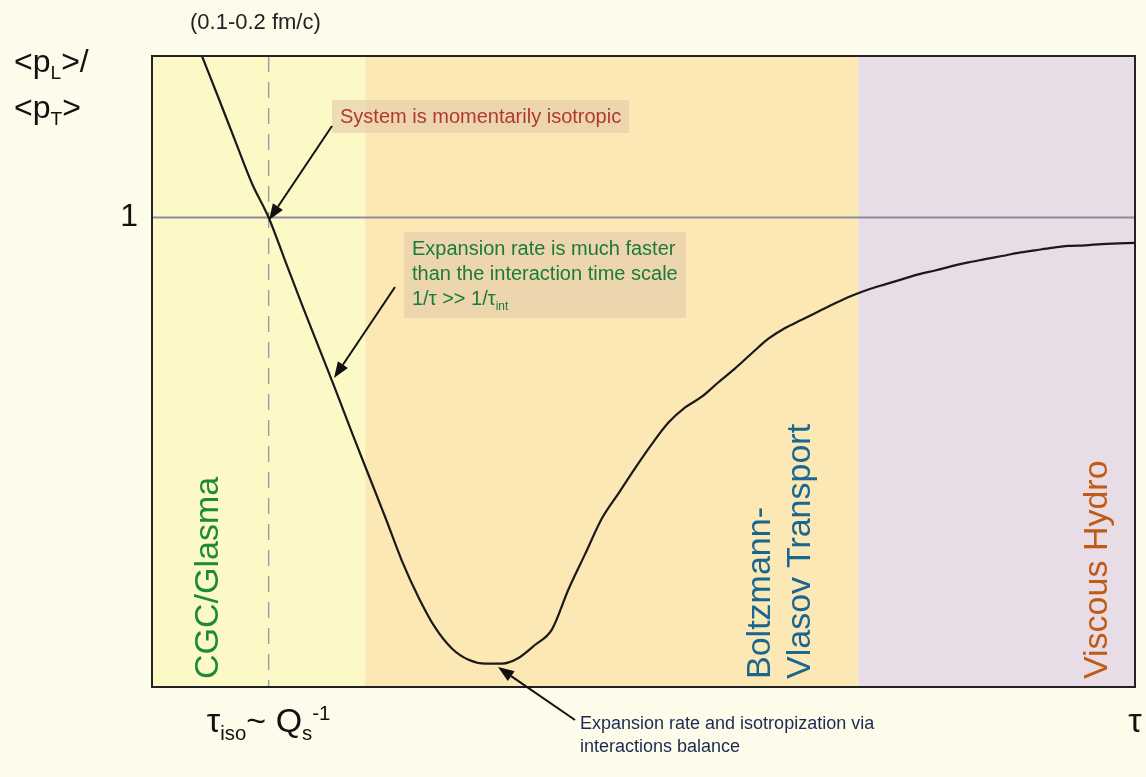 This screenshot has height=777, width=1146. Describe the element at coordinates (51, 87) in the screenshot. I see `y-axis-title: <p$_{L}$>/<p$_{T}$>` at that location.